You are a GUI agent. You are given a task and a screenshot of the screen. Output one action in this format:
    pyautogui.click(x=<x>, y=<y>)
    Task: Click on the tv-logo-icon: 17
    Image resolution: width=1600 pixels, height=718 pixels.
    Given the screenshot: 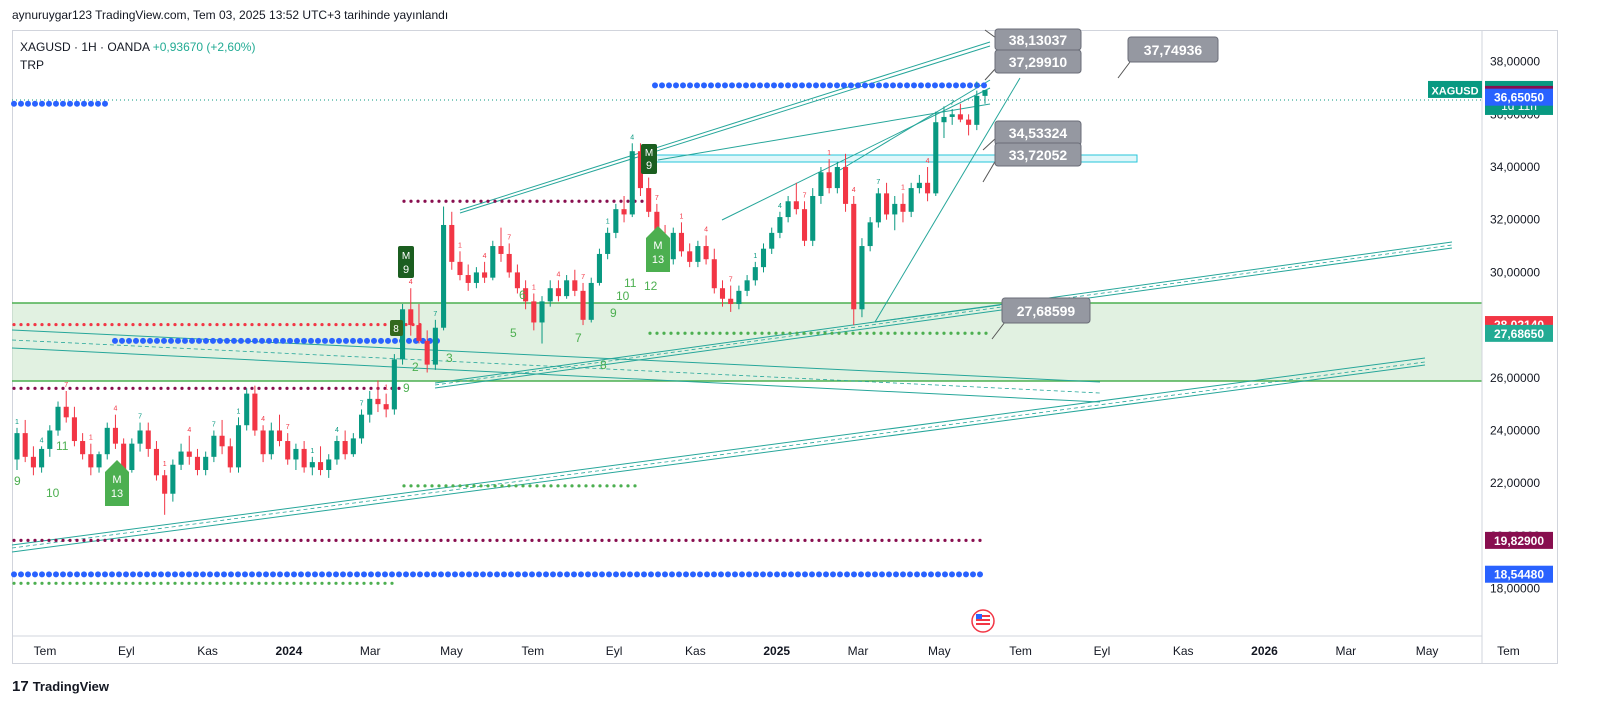 What is the action you would take?
    pyautogui.click(x=20, y=686)
    